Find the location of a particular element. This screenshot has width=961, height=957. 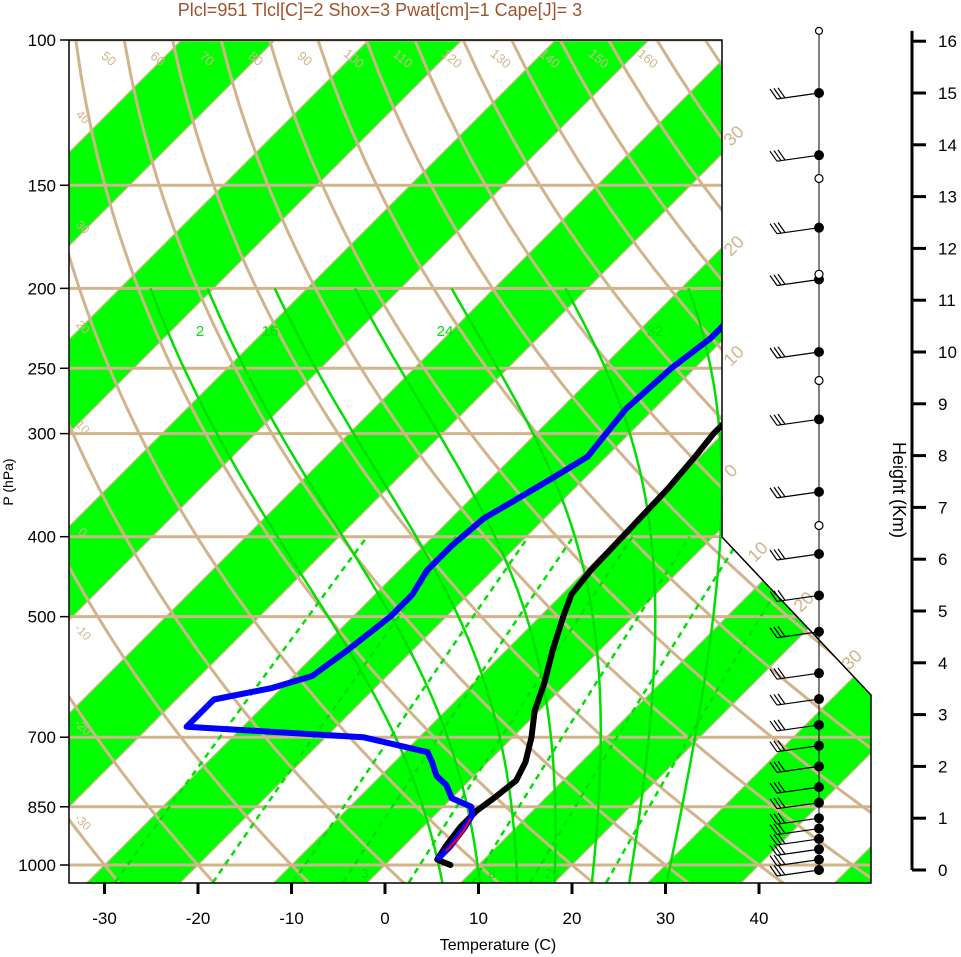

height-tick-label: 16 is located at coordinates (947, 41).